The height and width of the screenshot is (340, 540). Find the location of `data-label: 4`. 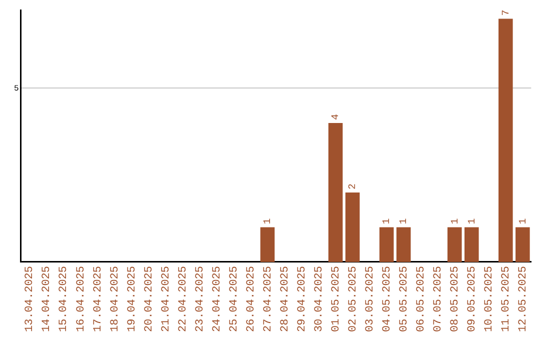

data-label: 4 is located at coordinates (336, 117).